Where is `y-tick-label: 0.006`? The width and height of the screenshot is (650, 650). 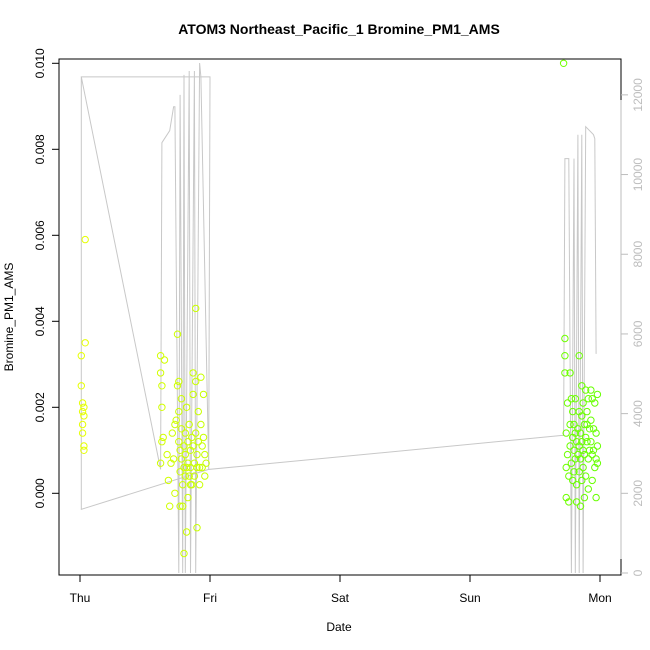 y-tick-label: 0.006 is located at coordinates (40, 235).